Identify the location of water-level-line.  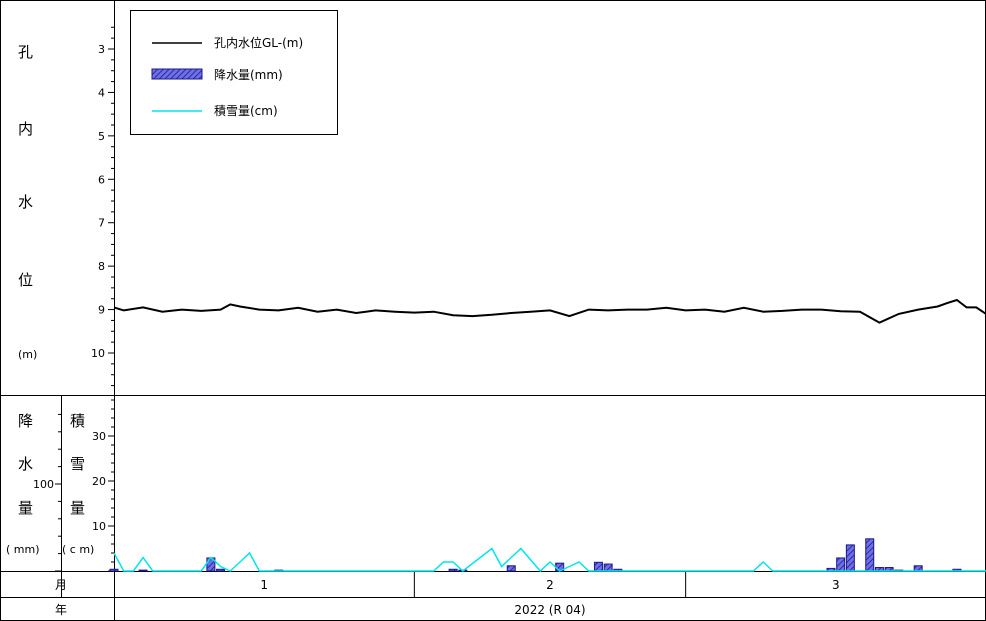
(549, 311).